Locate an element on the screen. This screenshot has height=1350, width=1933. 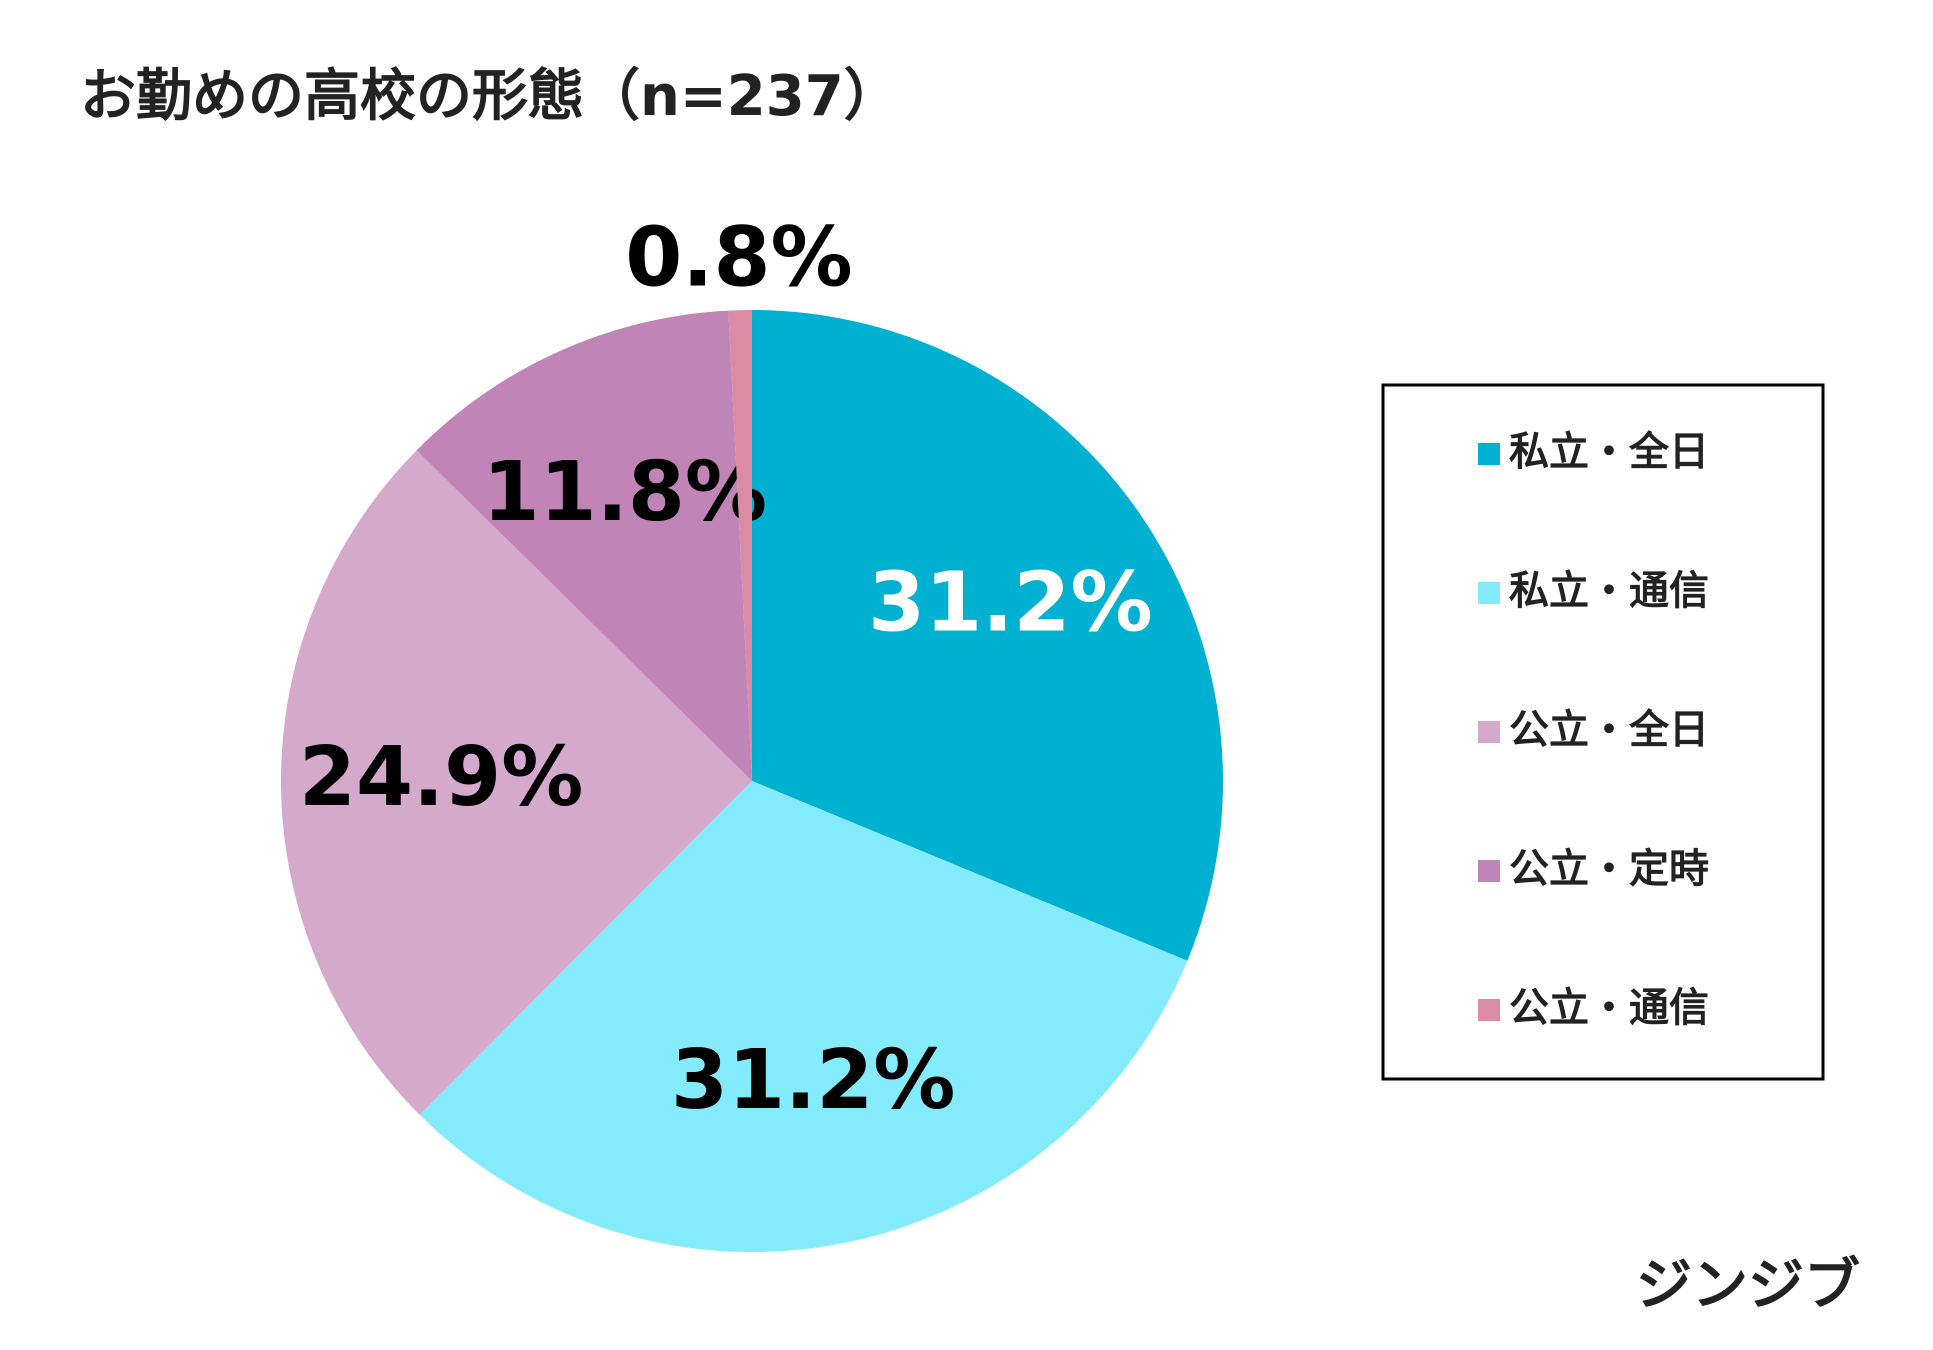
legend-box is located at coordinates (1603, 732).